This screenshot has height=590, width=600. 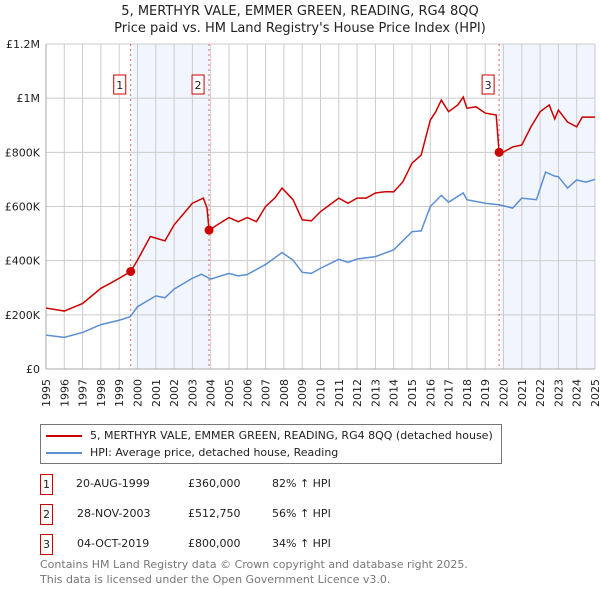 I want to click on sale-price: £360,000, so click(x=214, y=483).